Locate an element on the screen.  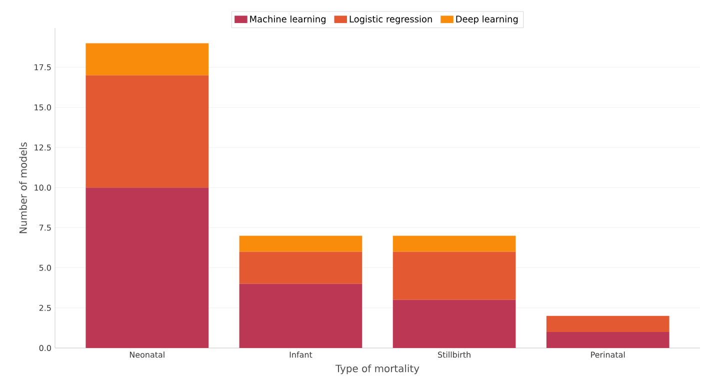
x-axis-title: Type of mortality is located at coordinates (377, 369).